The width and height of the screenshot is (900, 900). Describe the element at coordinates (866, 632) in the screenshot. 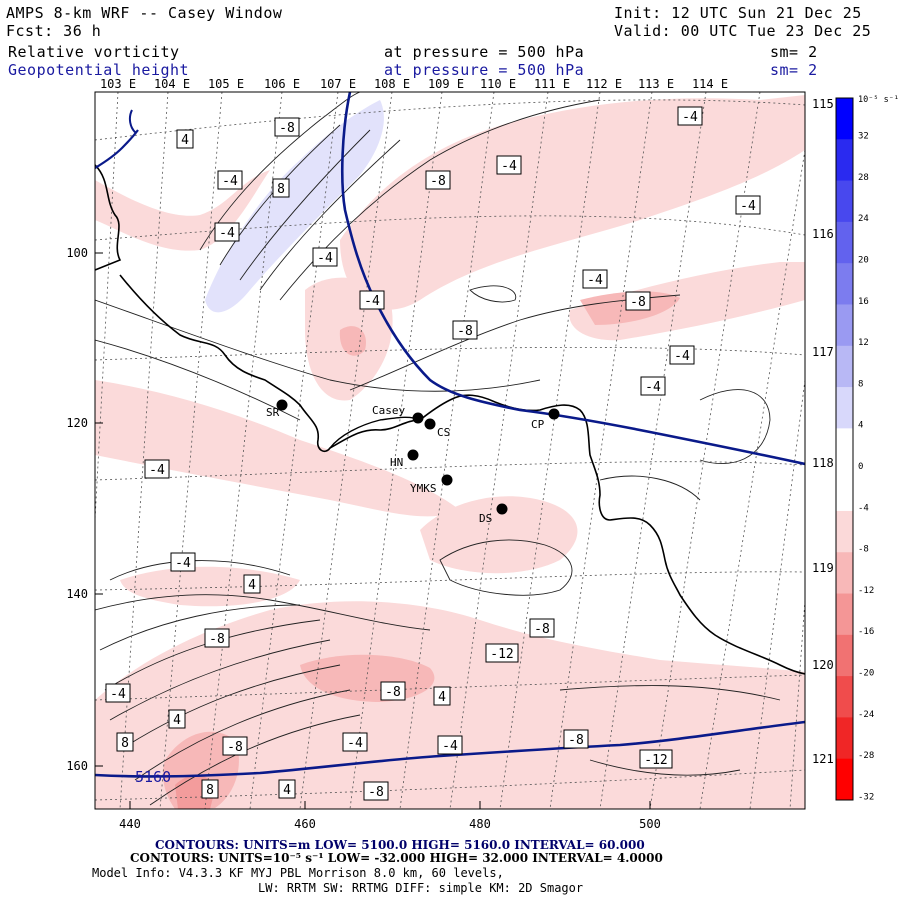

I see `colorbar-label: -16` at that location.